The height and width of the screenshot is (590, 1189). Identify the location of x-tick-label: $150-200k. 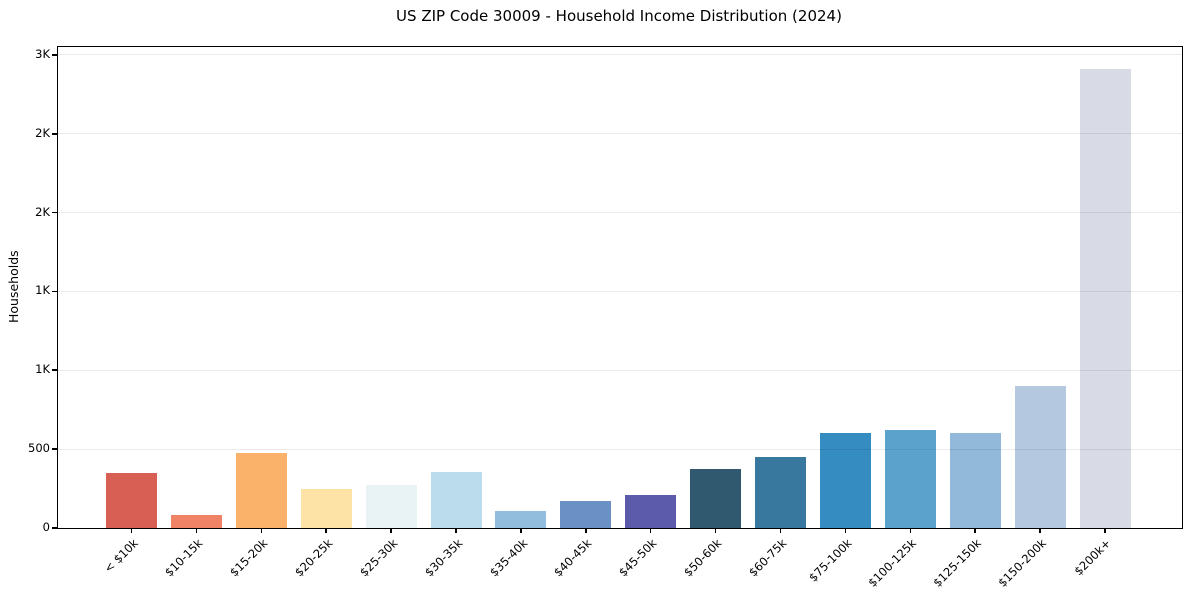
(1022, 563).